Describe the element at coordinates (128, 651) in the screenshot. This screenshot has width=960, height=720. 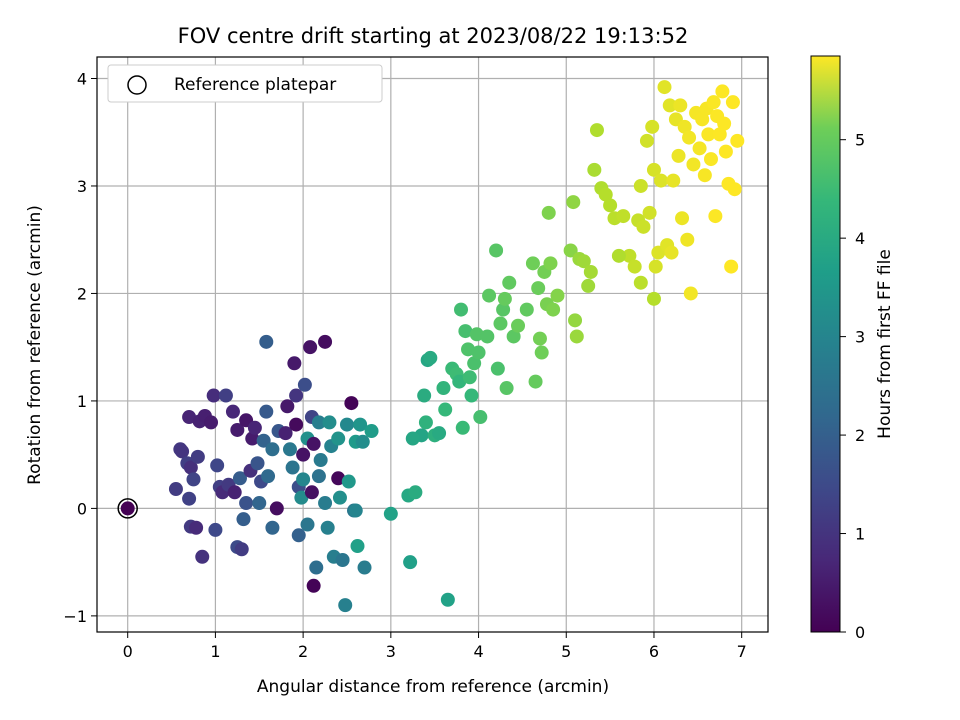
I see `x-tick-label: 0` at that location.